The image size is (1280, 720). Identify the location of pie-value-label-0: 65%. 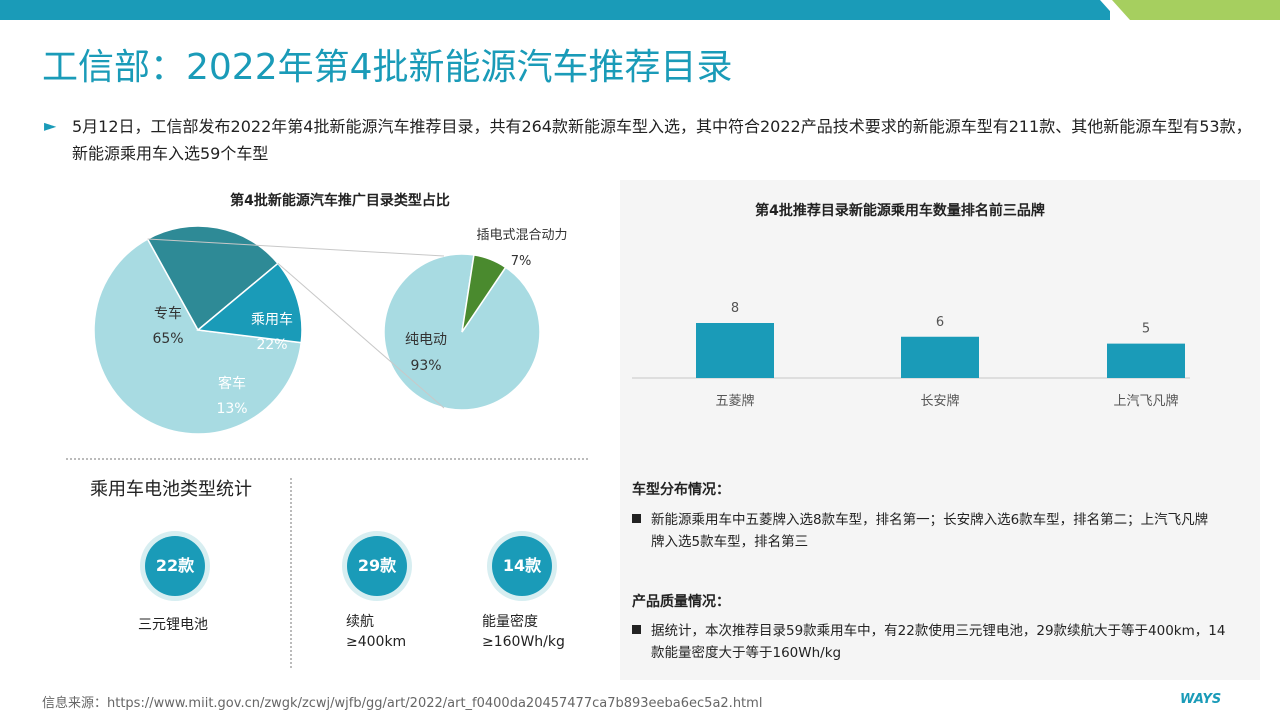
(167, 339).